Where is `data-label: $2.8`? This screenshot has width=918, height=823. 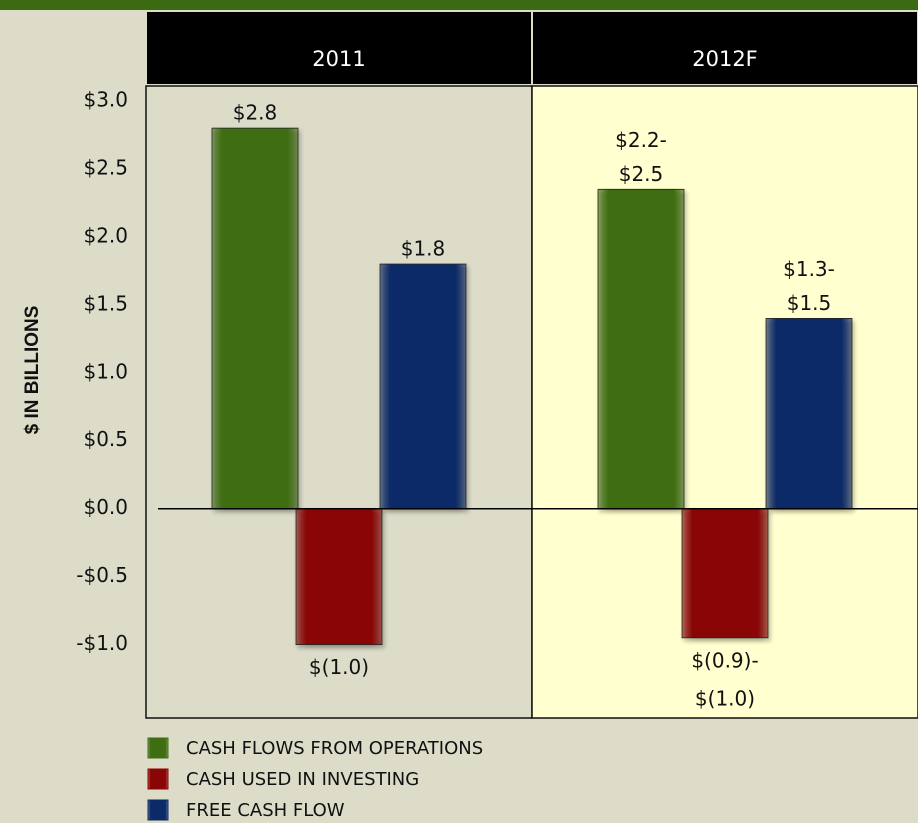 data-label: $2.8 is located at coordinates (255, 113).